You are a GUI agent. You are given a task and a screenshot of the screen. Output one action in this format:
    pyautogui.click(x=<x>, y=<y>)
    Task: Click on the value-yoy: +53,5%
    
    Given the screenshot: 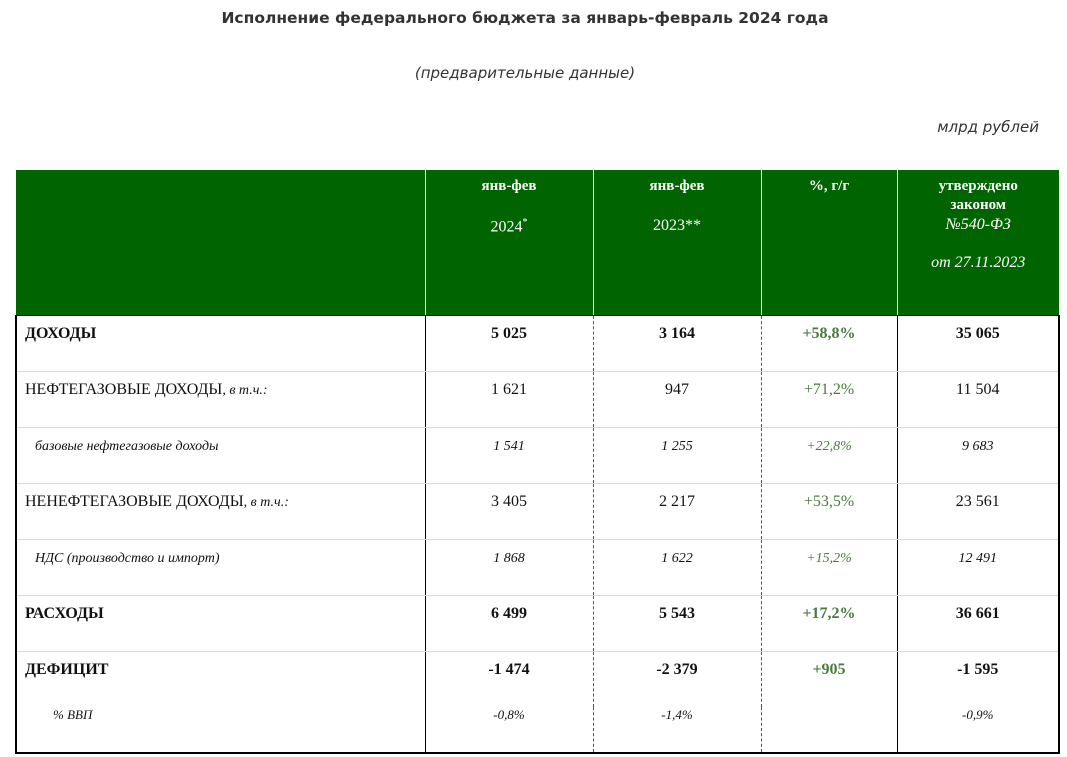 What is the action you would take?
    pyautogui.click(x=829, y=501)
    